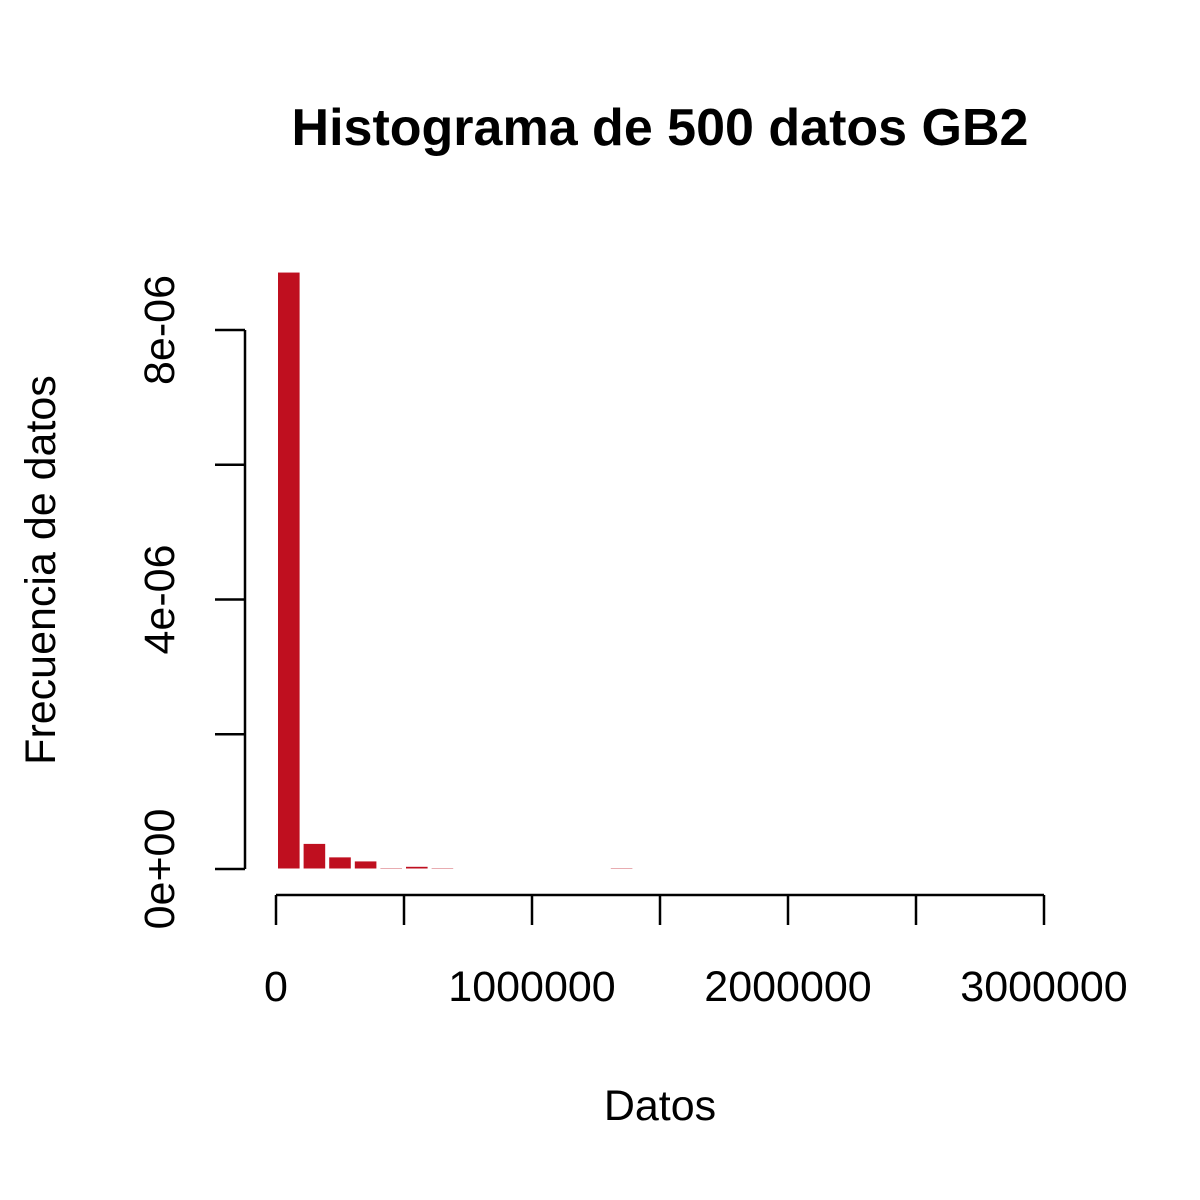 The image size is (1200, 1200). Describe the element at coordinates (531, 987) in the screenshot. I see `x-tick-label: 1000000` at that location.